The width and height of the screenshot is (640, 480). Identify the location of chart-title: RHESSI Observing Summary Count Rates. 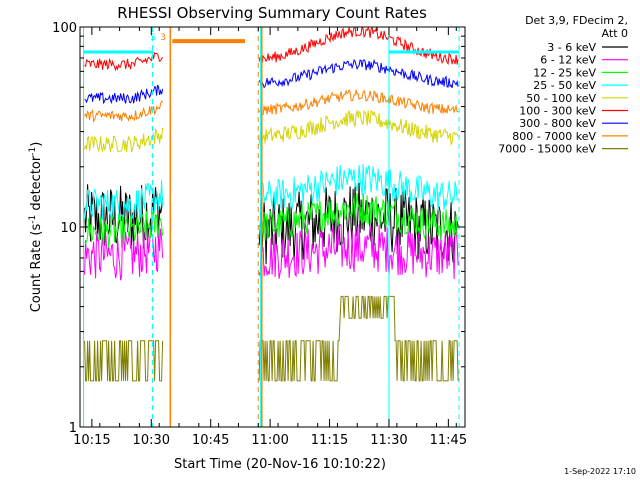
(272, 13).